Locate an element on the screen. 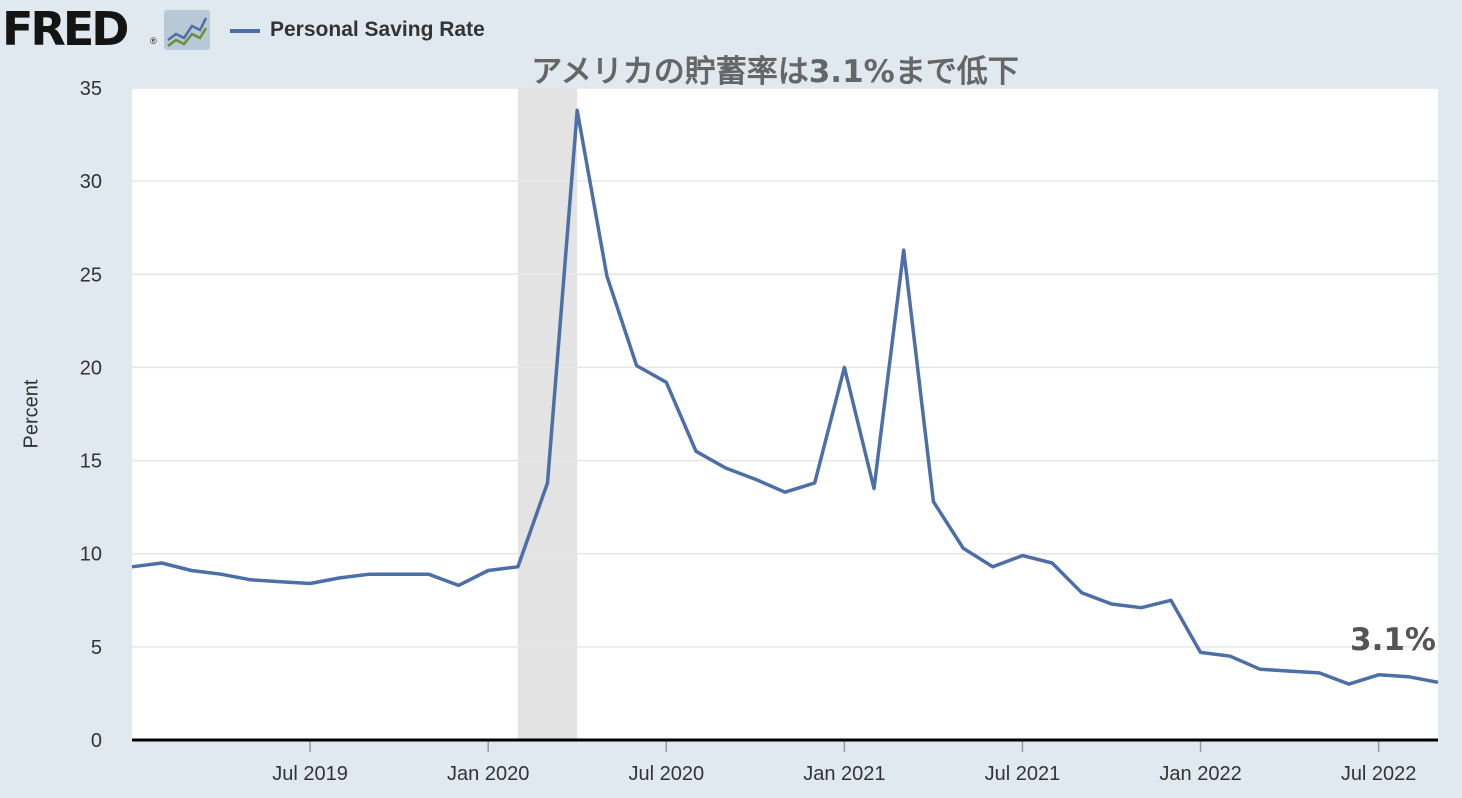 This screenshot has height=798, width=1462. y-tick-label: 20 is located at coordinates (91, 368).